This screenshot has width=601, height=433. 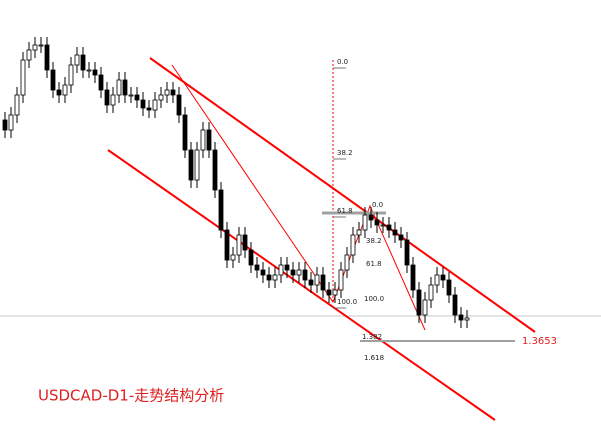 I want to click on fib-label: 1.618, so click(x=374, y=358).